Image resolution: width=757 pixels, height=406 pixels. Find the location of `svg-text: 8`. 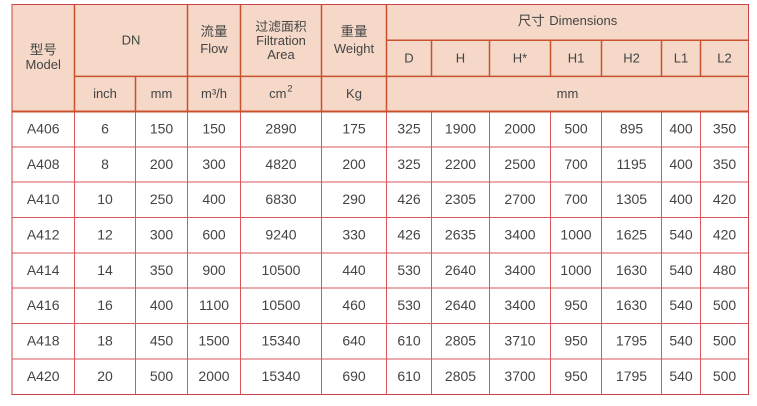

svg-text: 8 is located at coordinates (105, 164).